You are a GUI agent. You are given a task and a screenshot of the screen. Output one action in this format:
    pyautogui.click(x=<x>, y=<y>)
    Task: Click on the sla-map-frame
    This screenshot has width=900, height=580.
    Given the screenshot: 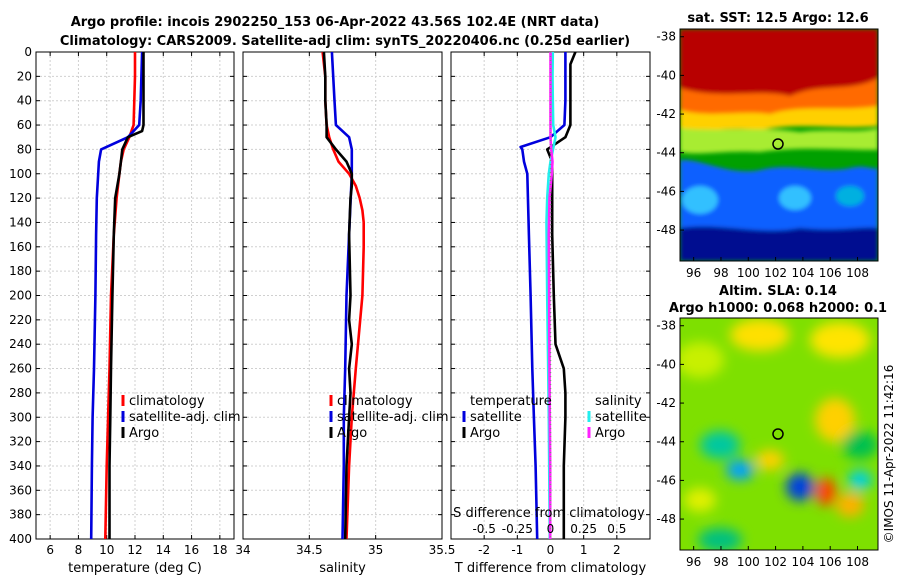 What is the action you would take?
    pyautogui.click(x=779, y=434)
    